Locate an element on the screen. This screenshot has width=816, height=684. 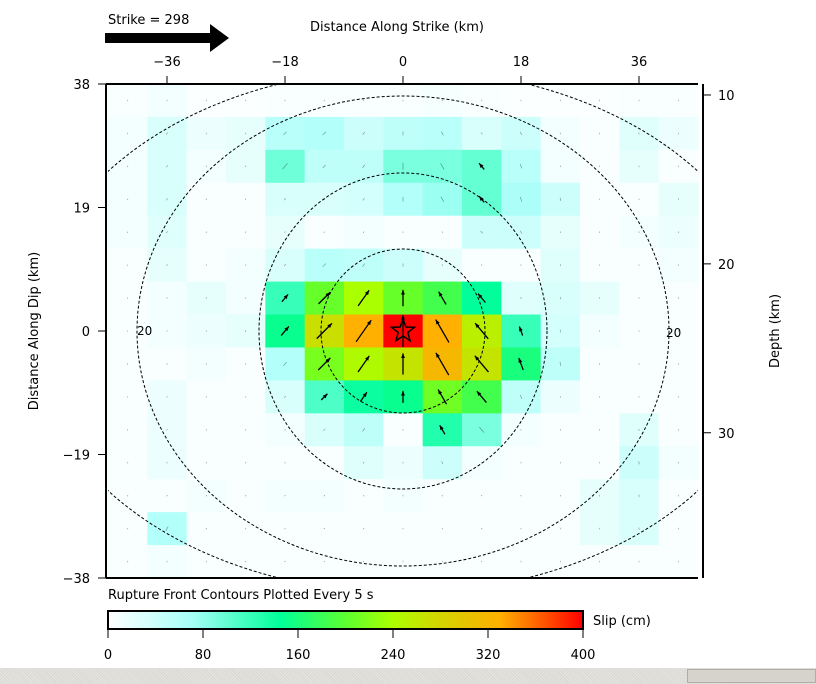
depth-tick-label: 10 is located at coordinates (726, 96).